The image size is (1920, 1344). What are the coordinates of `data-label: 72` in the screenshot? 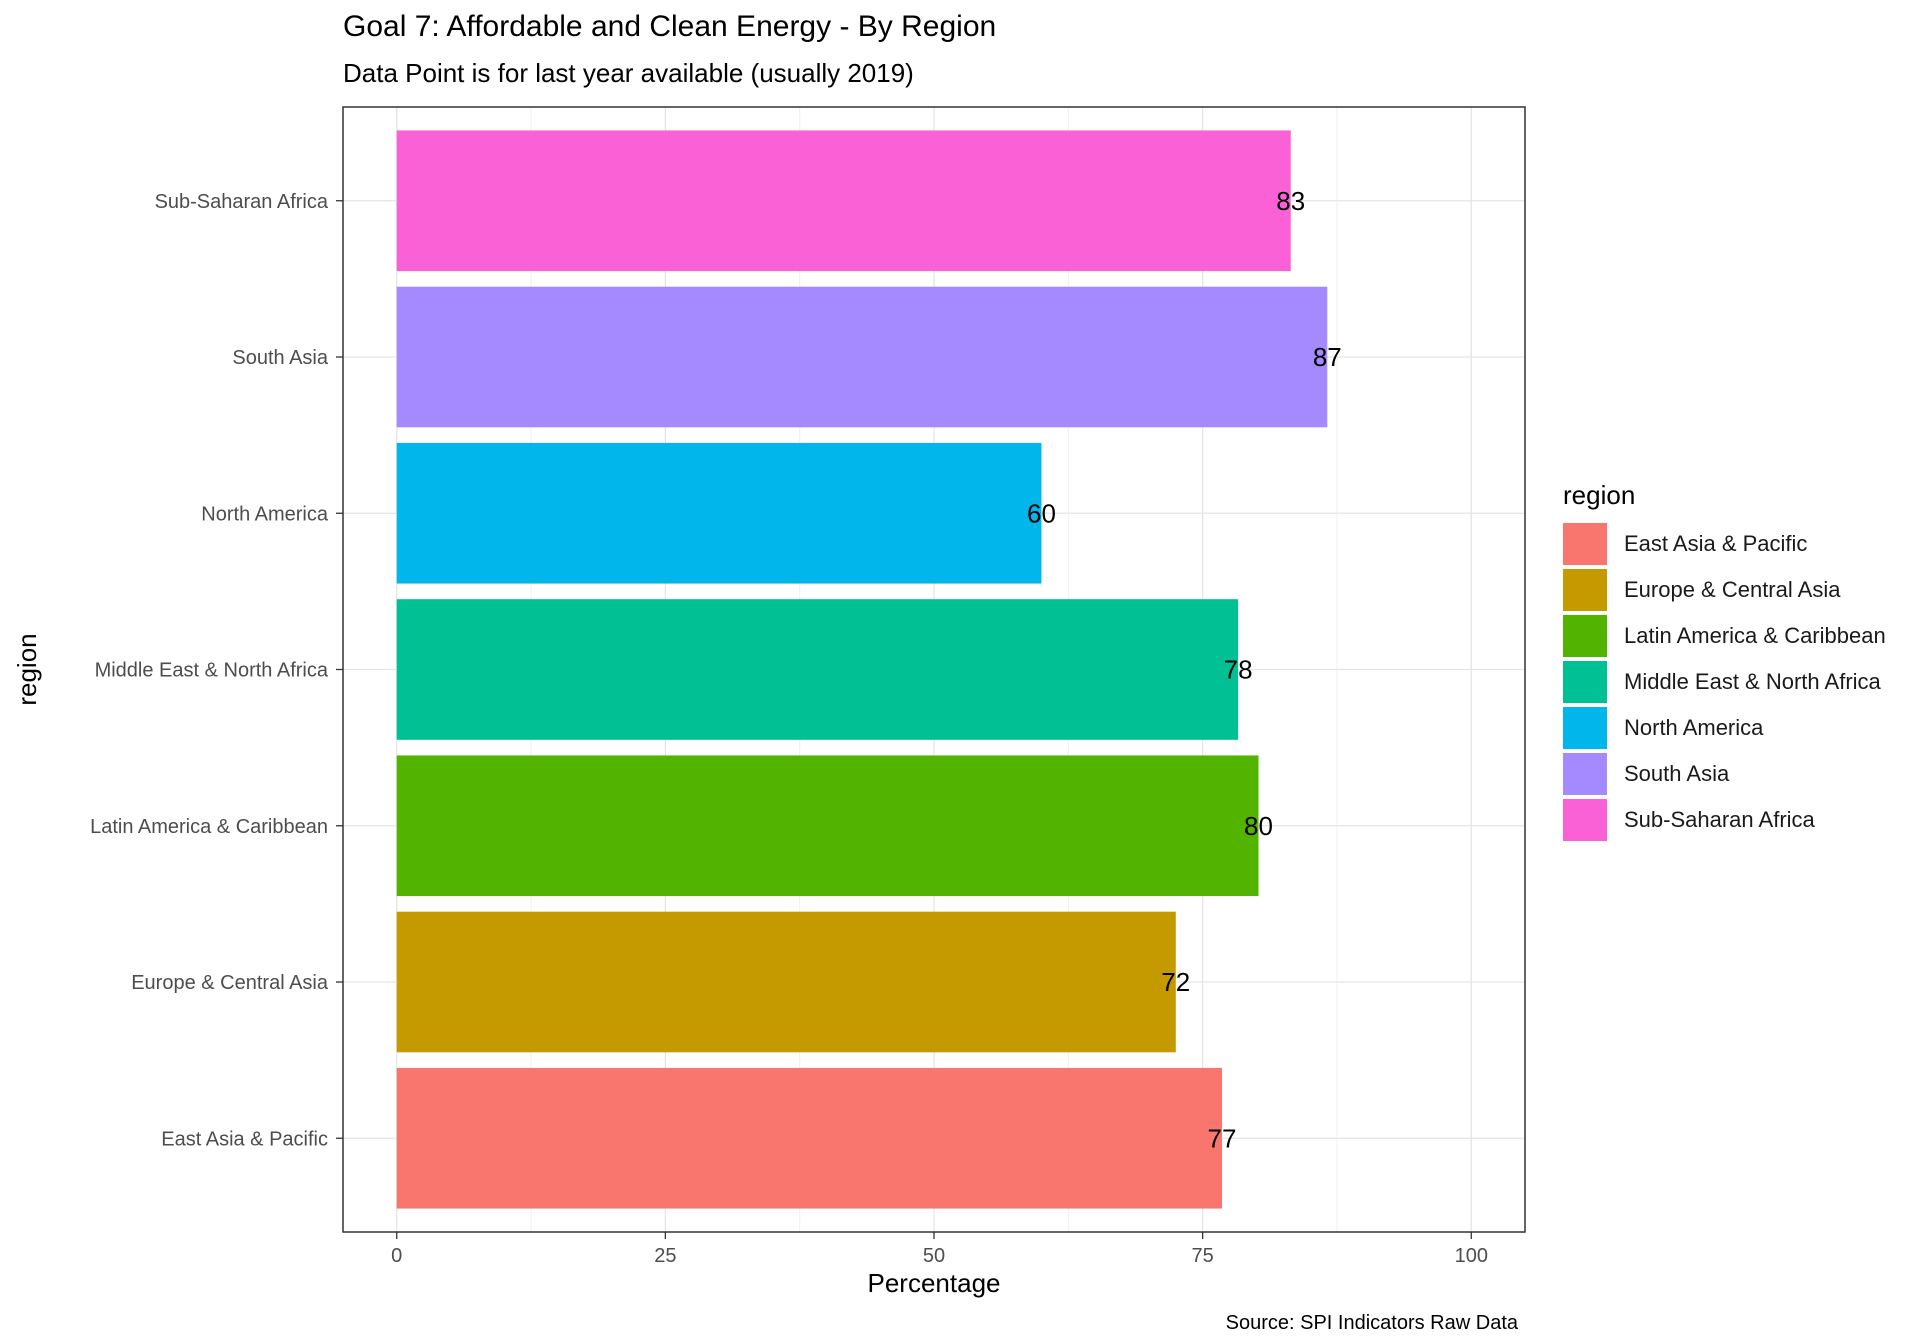 It's located at (1175, 982).